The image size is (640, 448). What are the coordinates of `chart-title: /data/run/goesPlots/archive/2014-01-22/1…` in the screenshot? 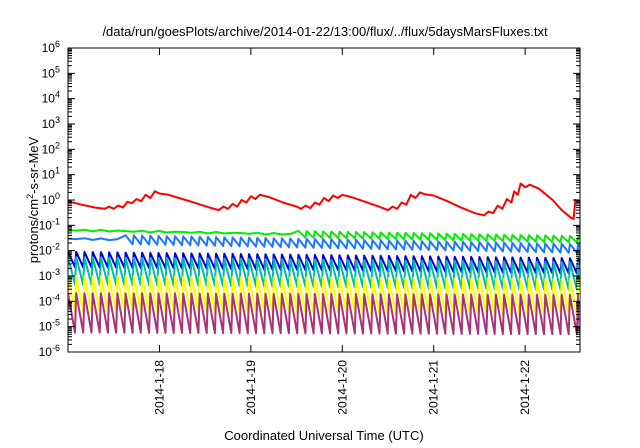 It's located at (325, 31).